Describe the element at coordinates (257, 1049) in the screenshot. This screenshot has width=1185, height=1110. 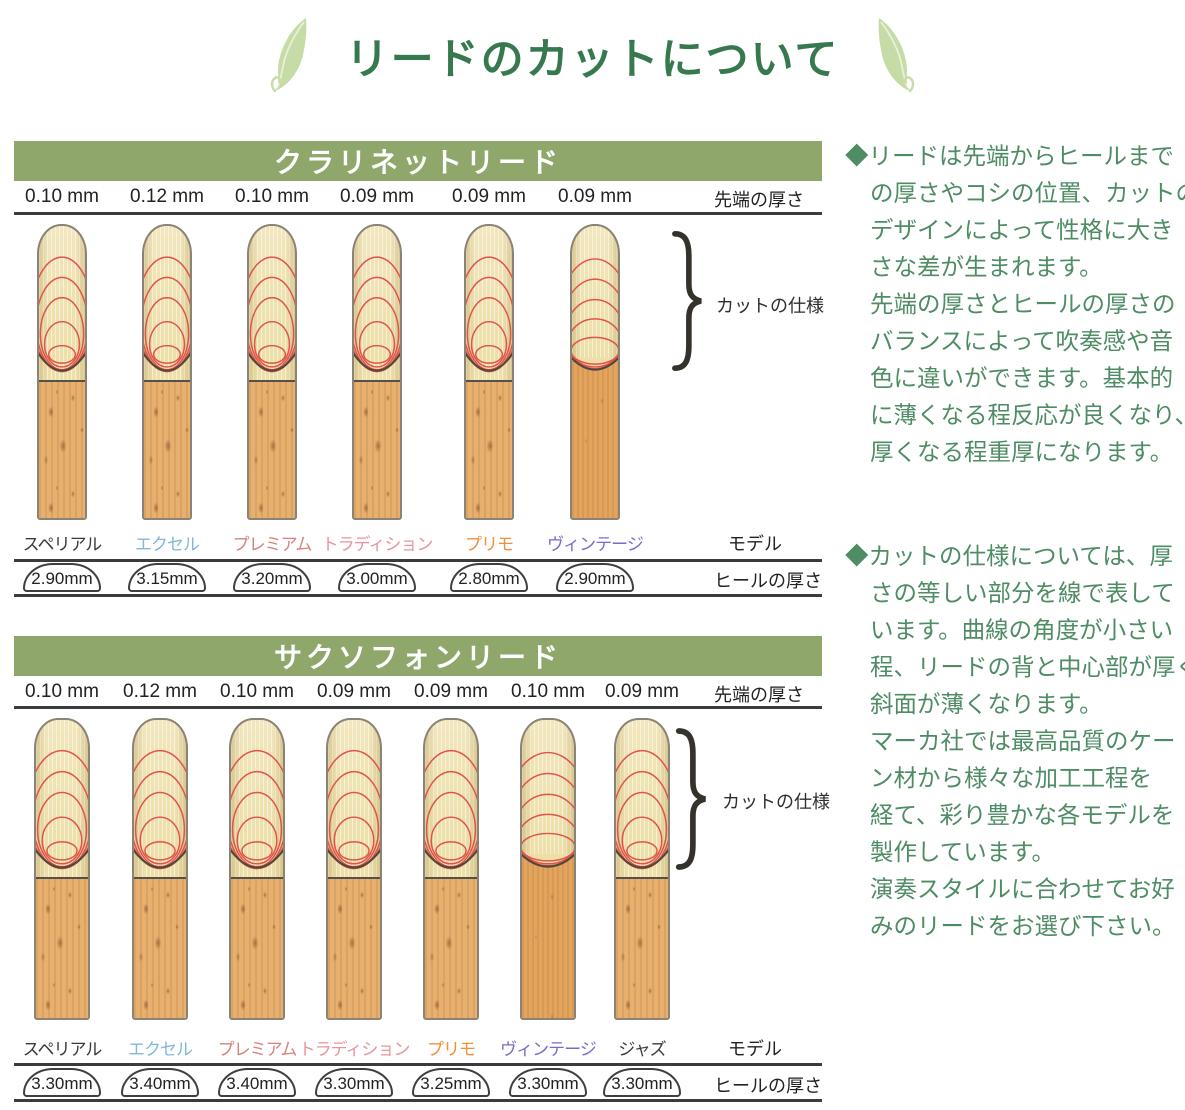
I see `model-name: プレミアム` at that location.